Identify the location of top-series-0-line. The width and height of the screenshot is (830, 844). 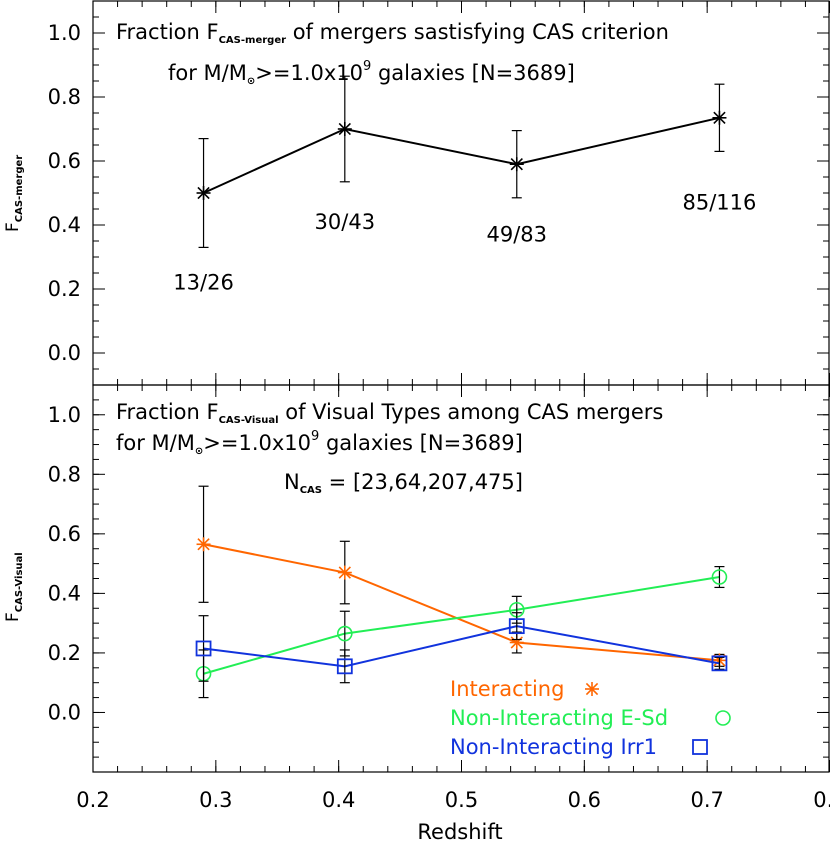
(461, 155).